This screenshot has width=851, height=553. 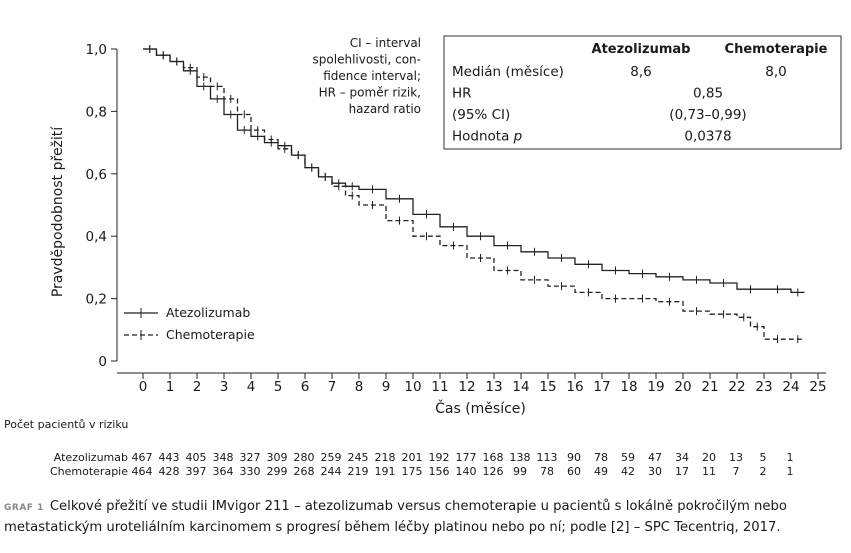 What do you see at coordinates (277, 457) in the screenshot?
I see `risk-value: 309` at bounding box center [277, 457].